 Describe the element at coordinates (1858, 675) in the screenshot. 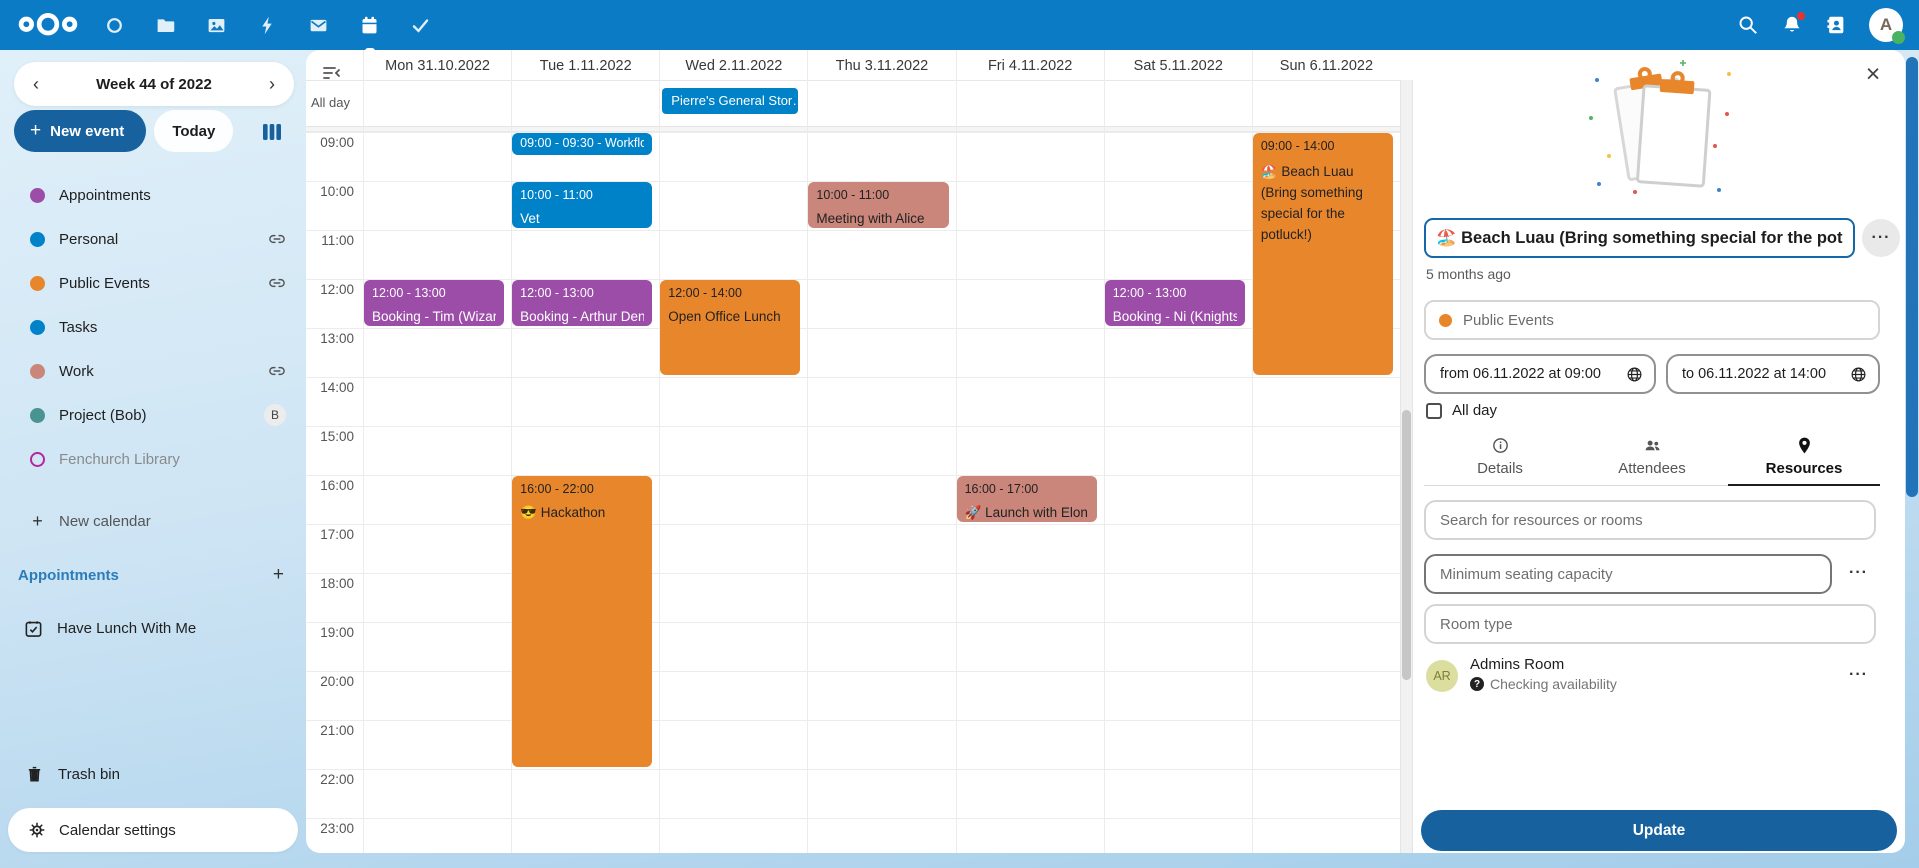

I see `resource-options-button: ···` at that location.